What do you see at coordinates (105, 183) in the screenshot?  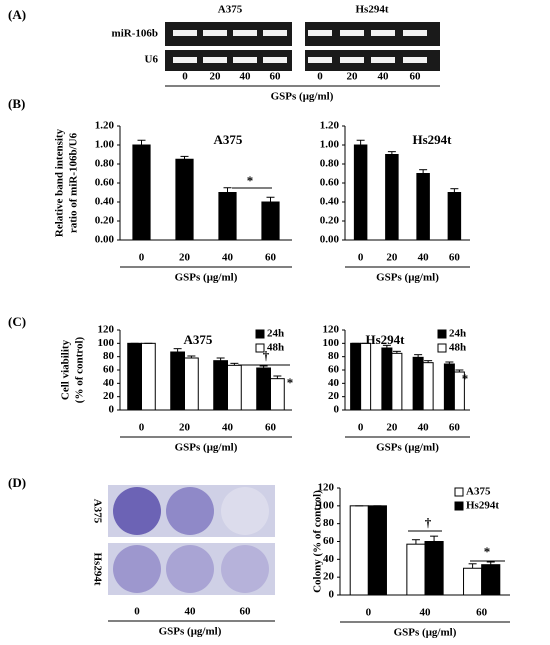 I see `y-tick-label: 0.60` at bounding box center [105, 183].